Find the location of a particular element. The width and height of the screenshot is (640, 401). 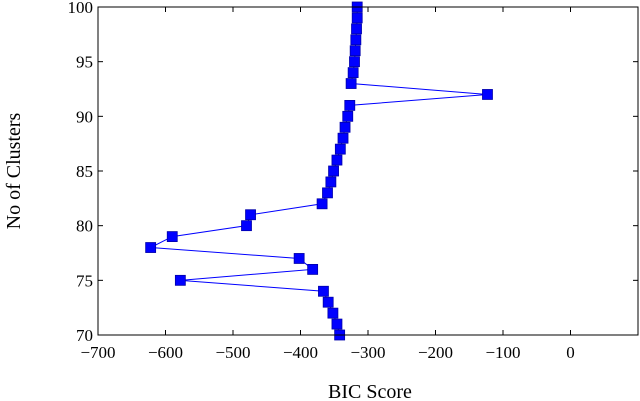

x-tick-label: −600 is located at coordinates (165, 352).